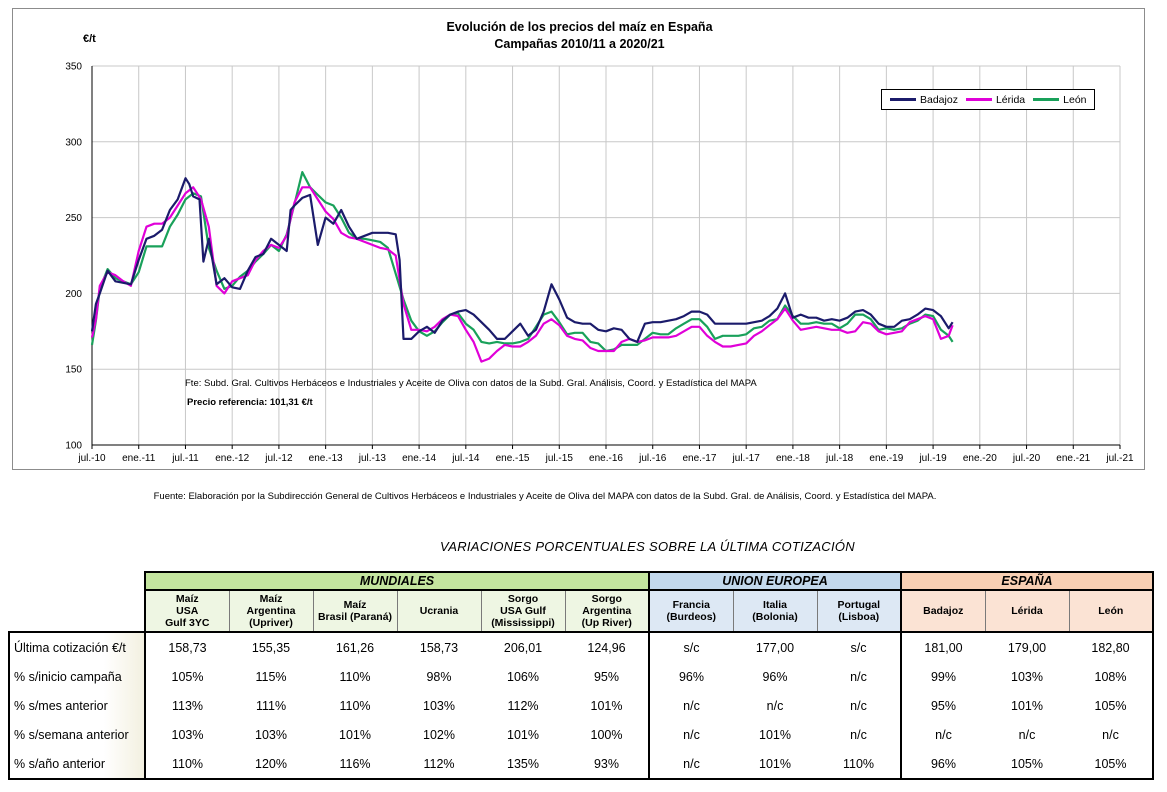 This screenshot has width=1167, height=792. I want to click on x-tick-label-4: jul.-12, so click(278, 458).